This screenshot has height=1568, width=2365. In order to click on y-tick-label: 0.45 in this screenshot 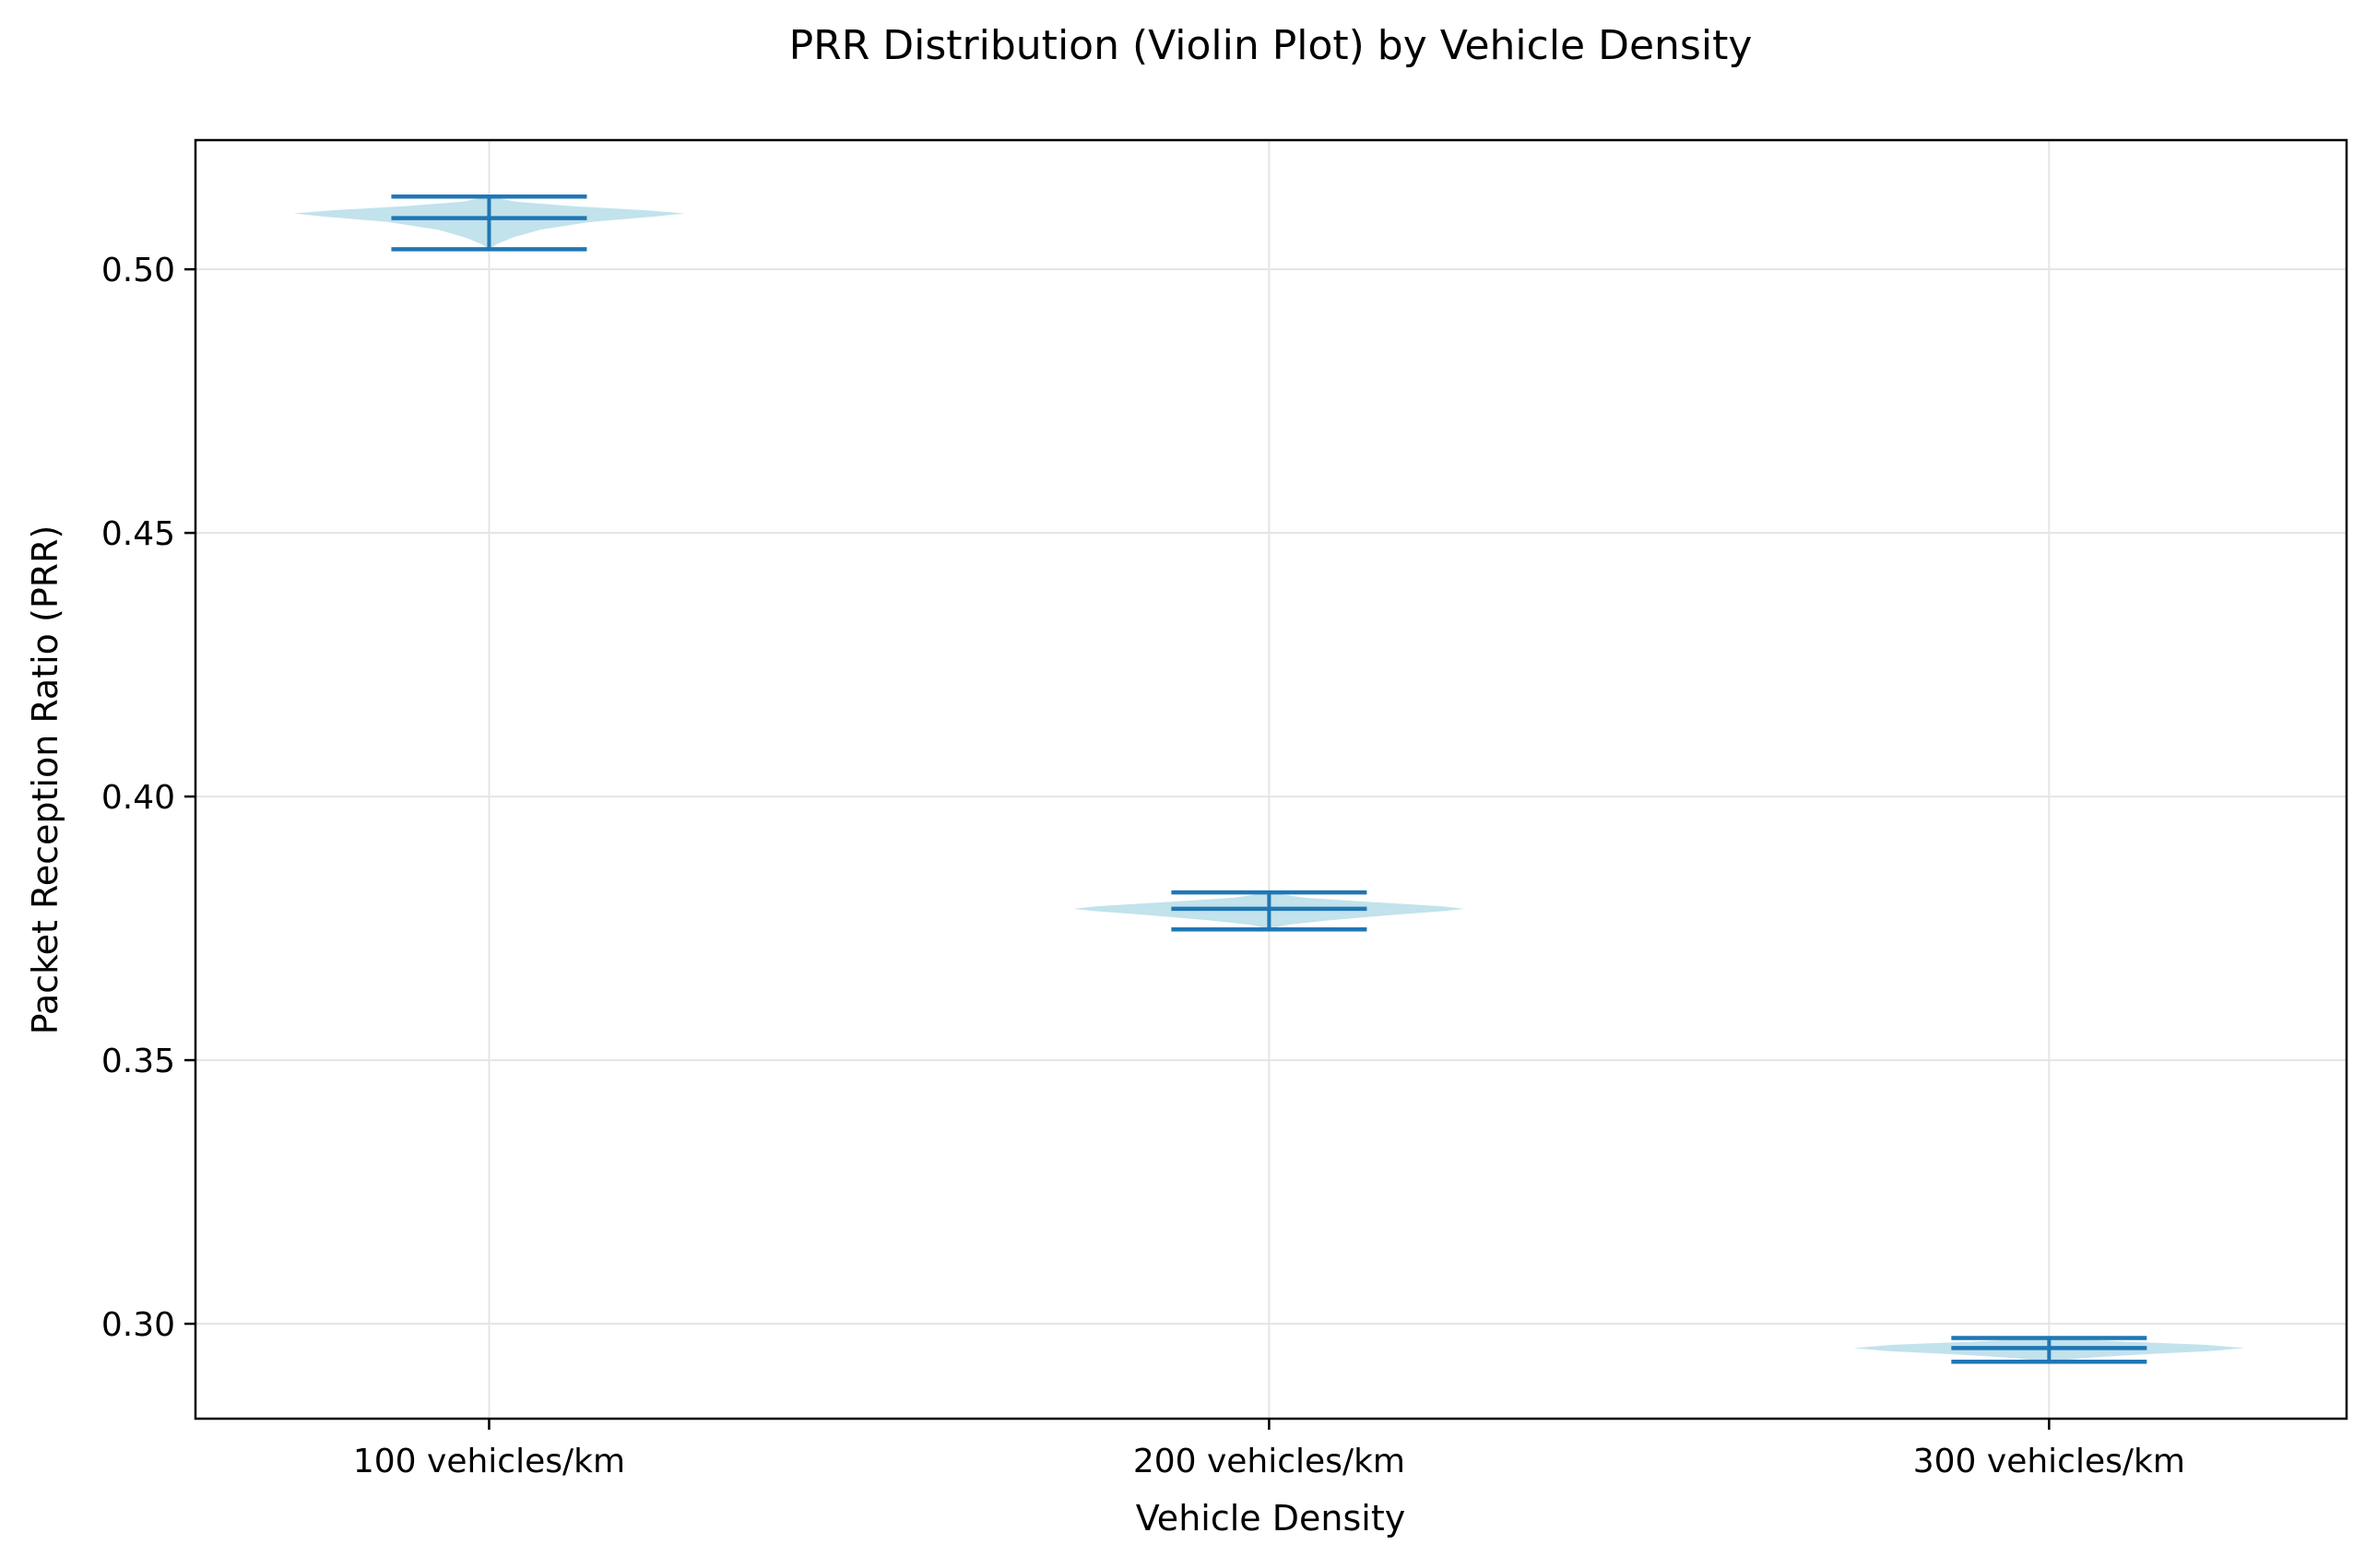, I will do `click(138, 534)`.